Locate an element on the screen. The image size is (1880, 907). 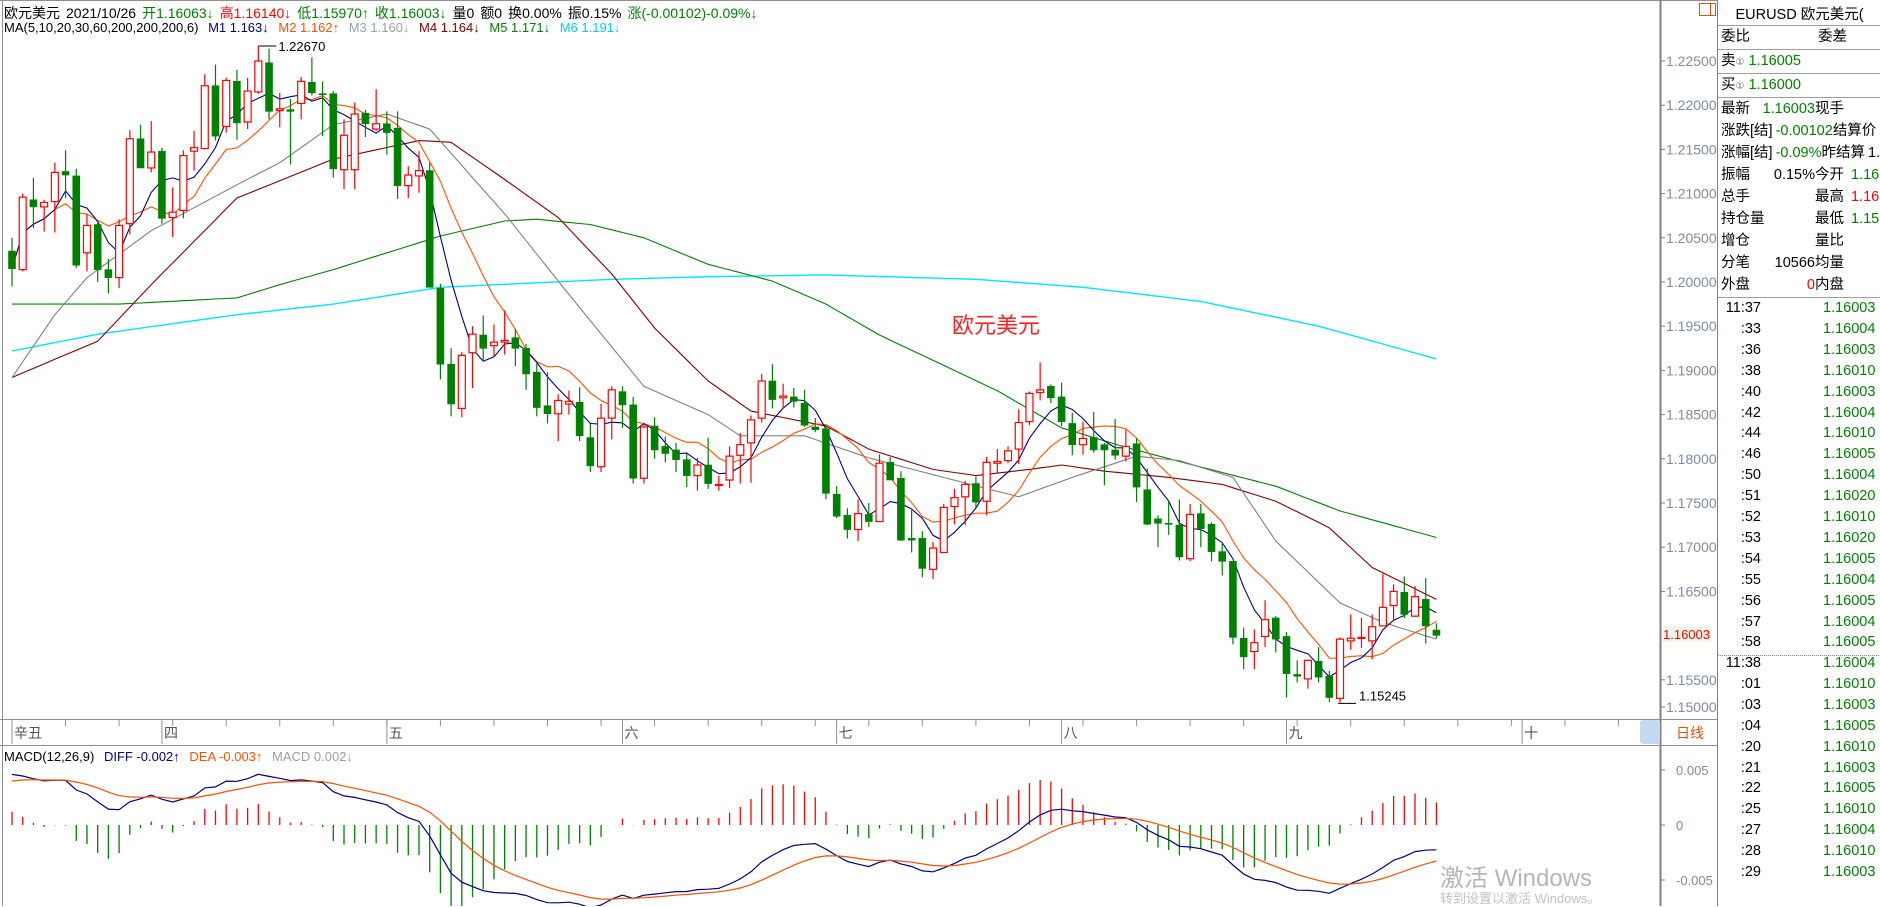
stat-row: 持仓量 最低 1.15 is located at coordinates (1800, 219).